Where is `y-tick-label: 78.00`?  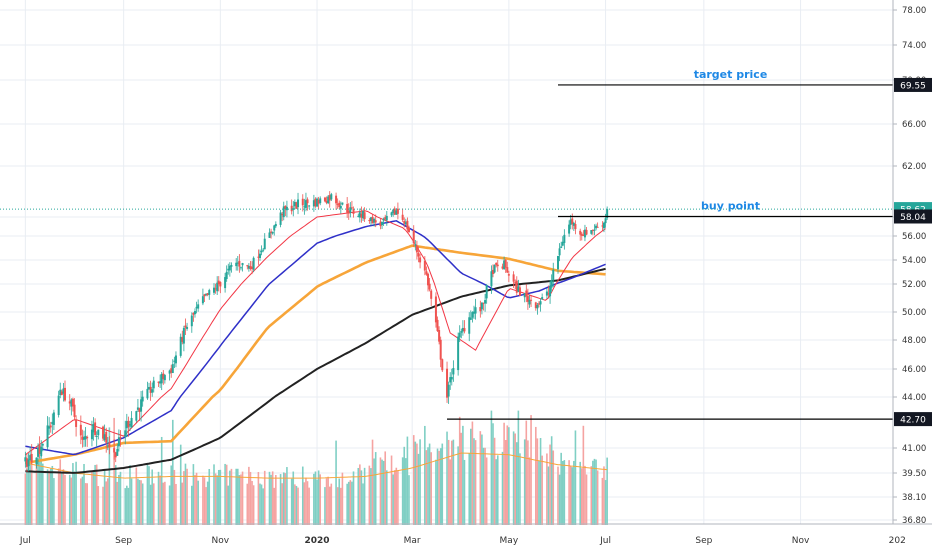
y-tick-label: 78.00 is located at coordinates (914, 11).